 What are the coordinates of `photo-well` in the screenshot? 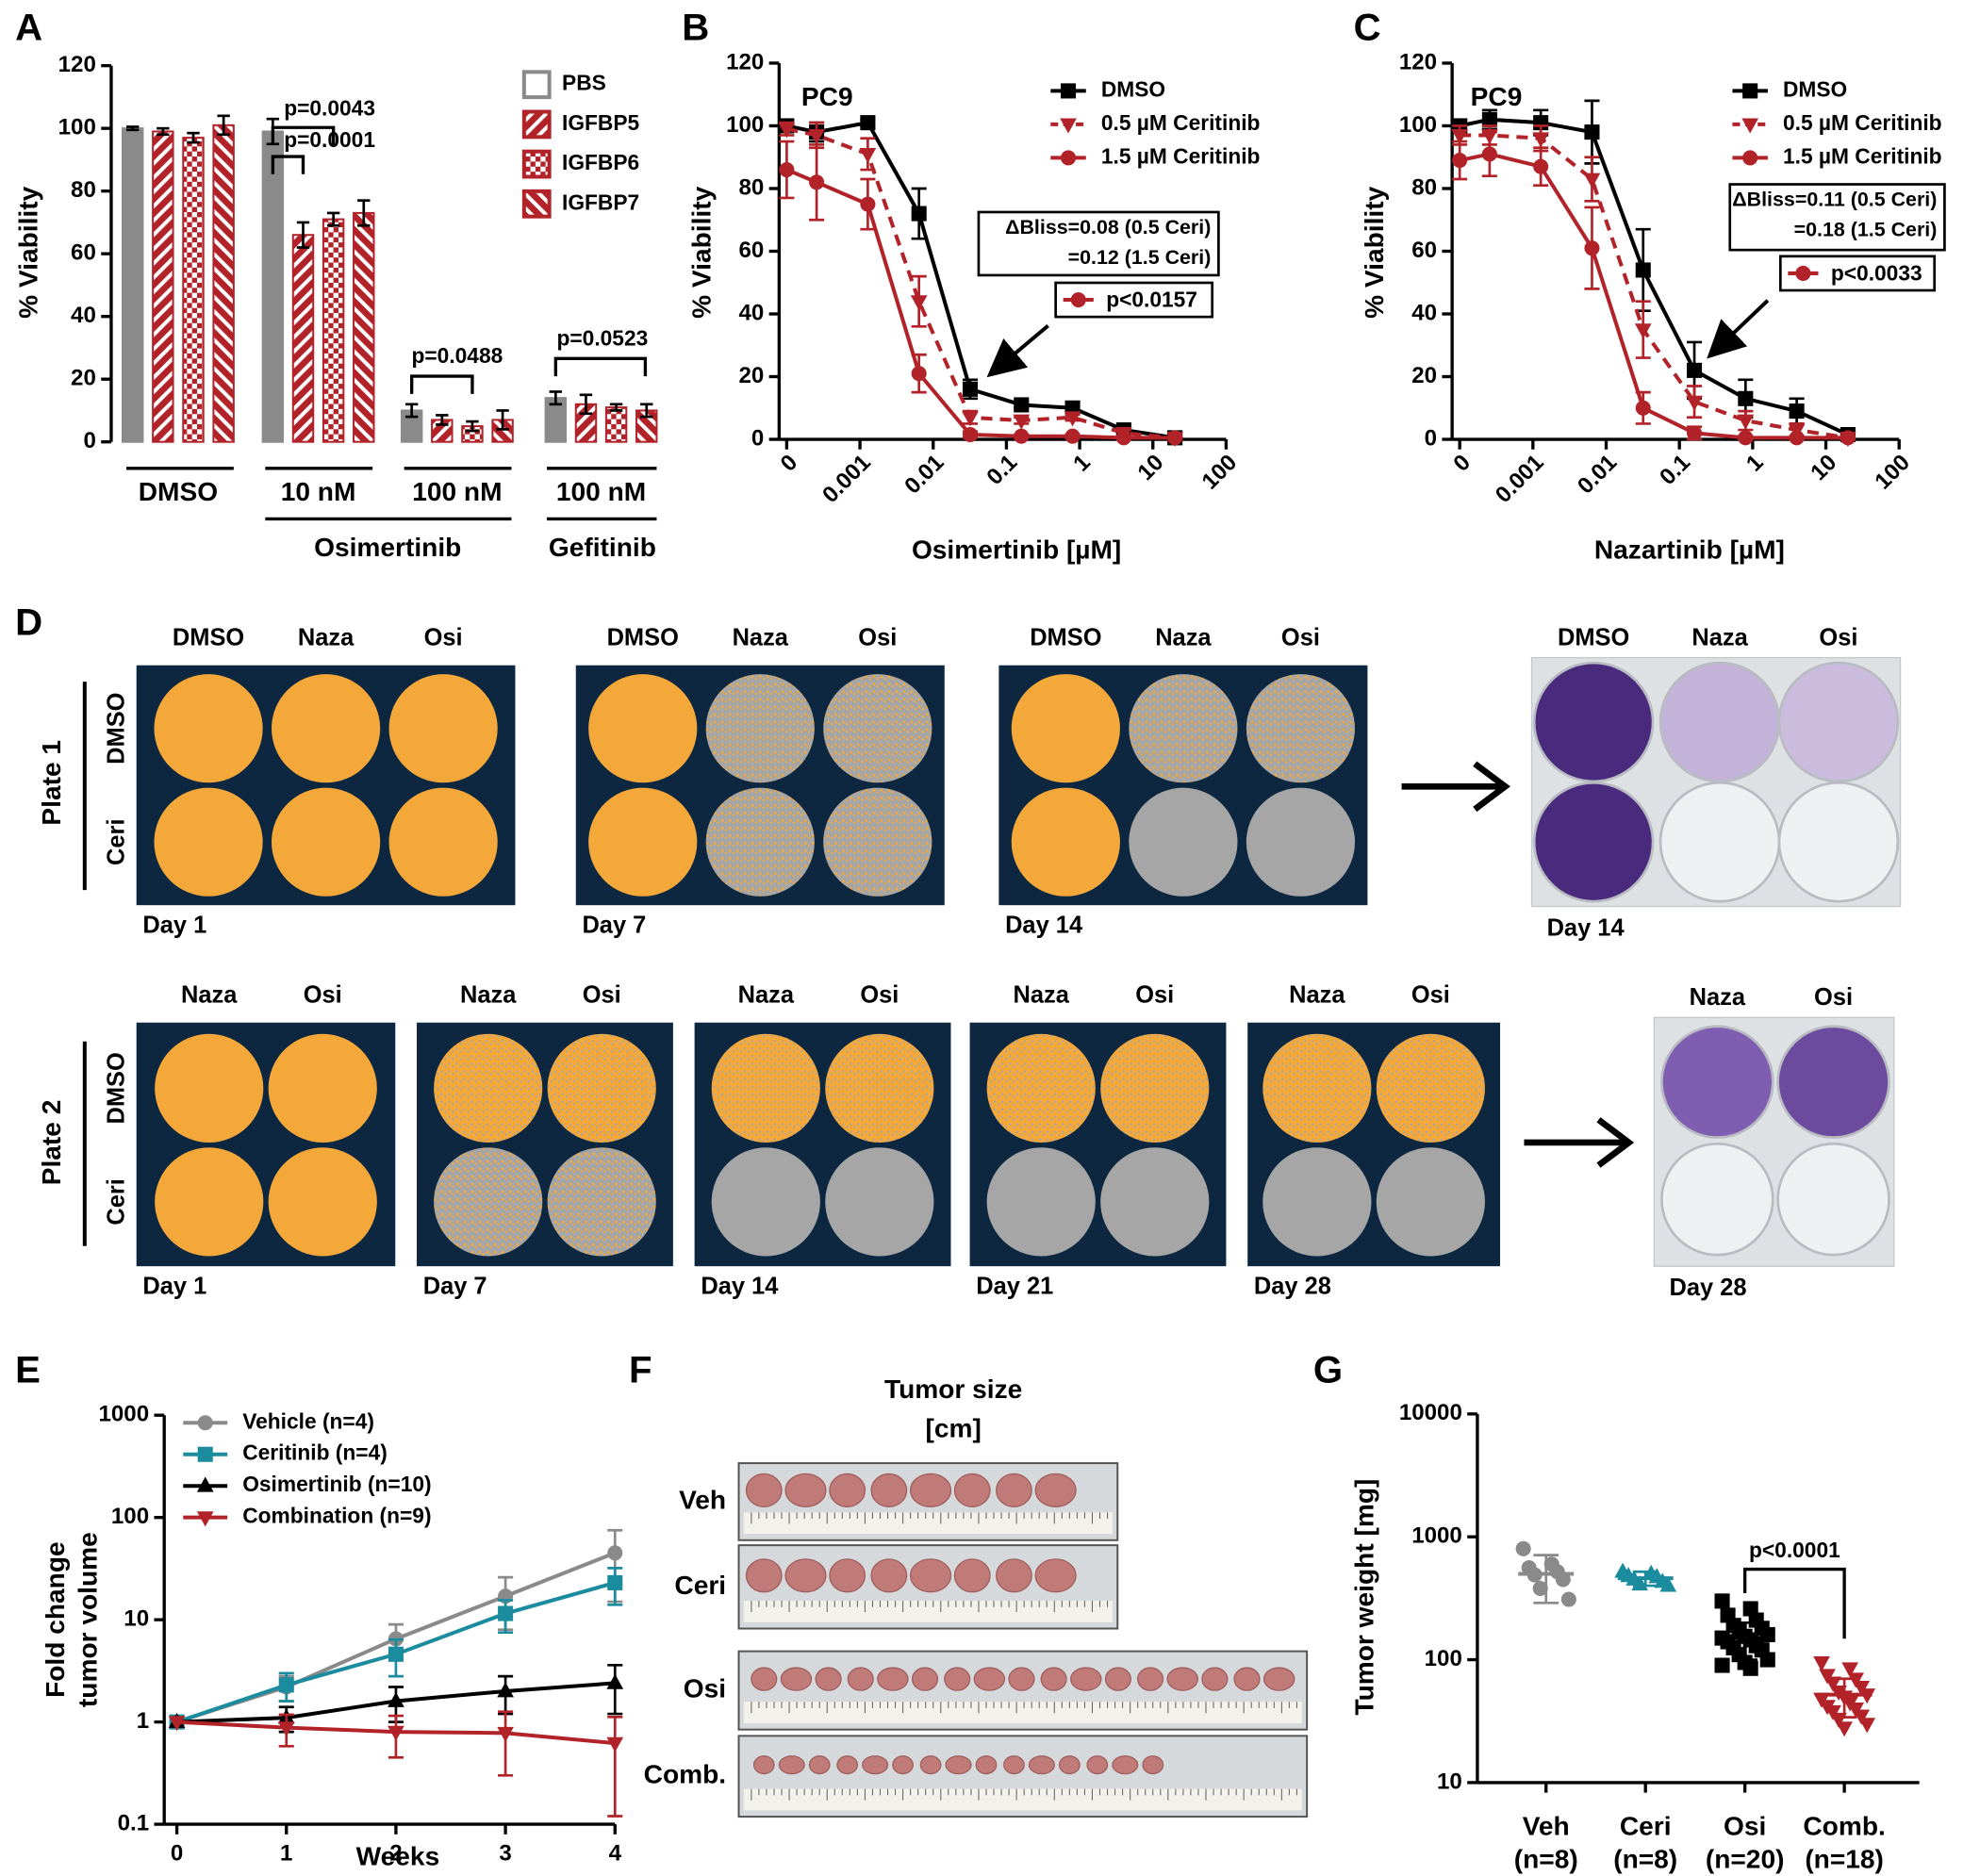 It's located at (1719, 722).